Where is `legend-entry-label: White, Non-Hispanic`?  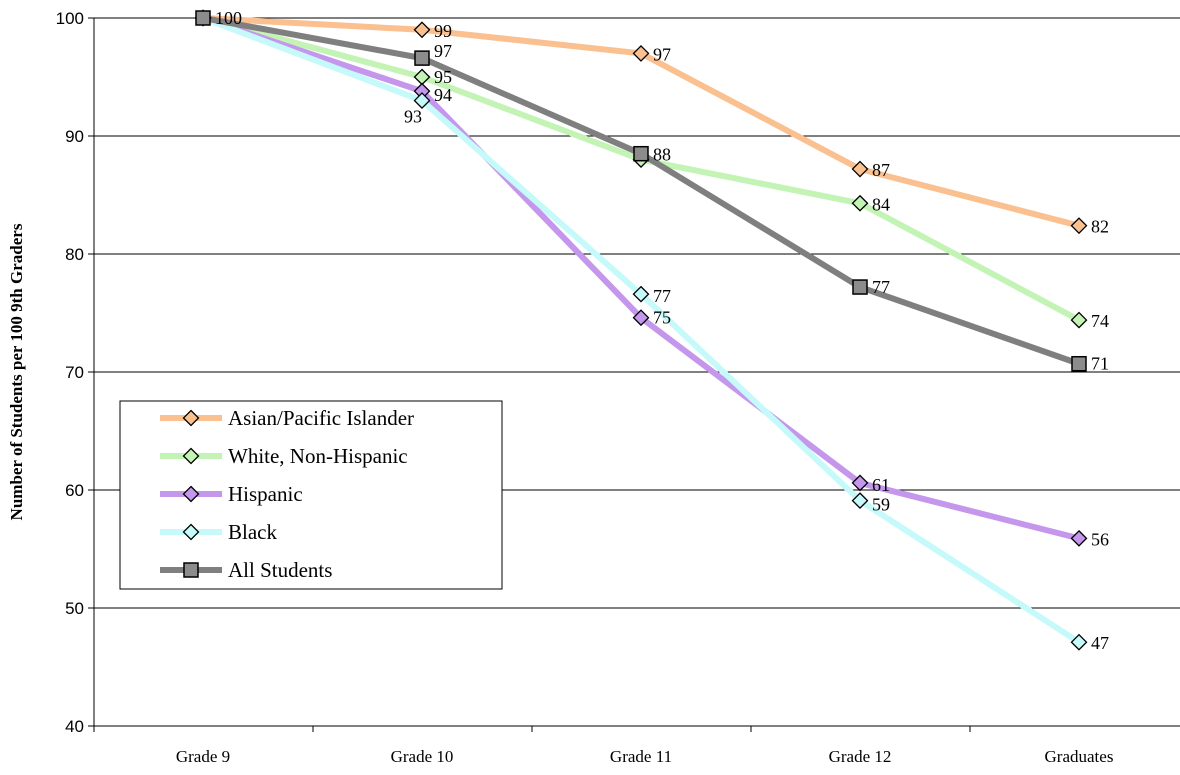 legend-entry-label: White, Non-Hispanic is located at coordinates (318, 456).